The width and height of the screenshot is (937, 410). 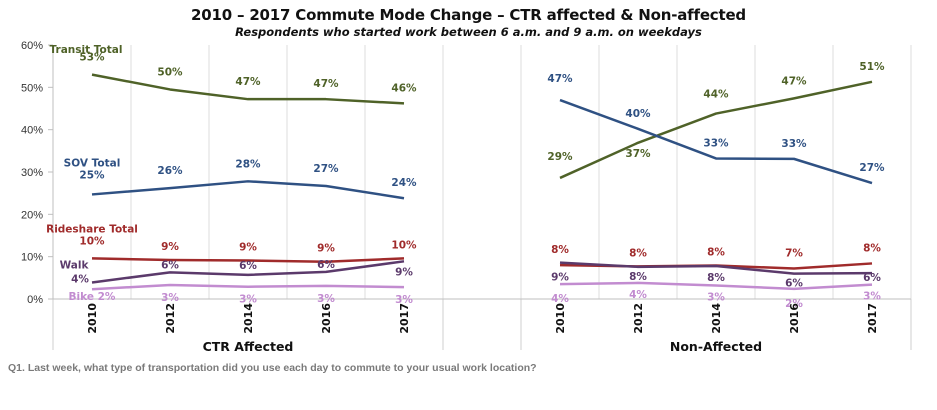 What do you see at coordinates (248, 164) in the screenshot?
I see `data-label: 28%` at bounding box center [248, 164].